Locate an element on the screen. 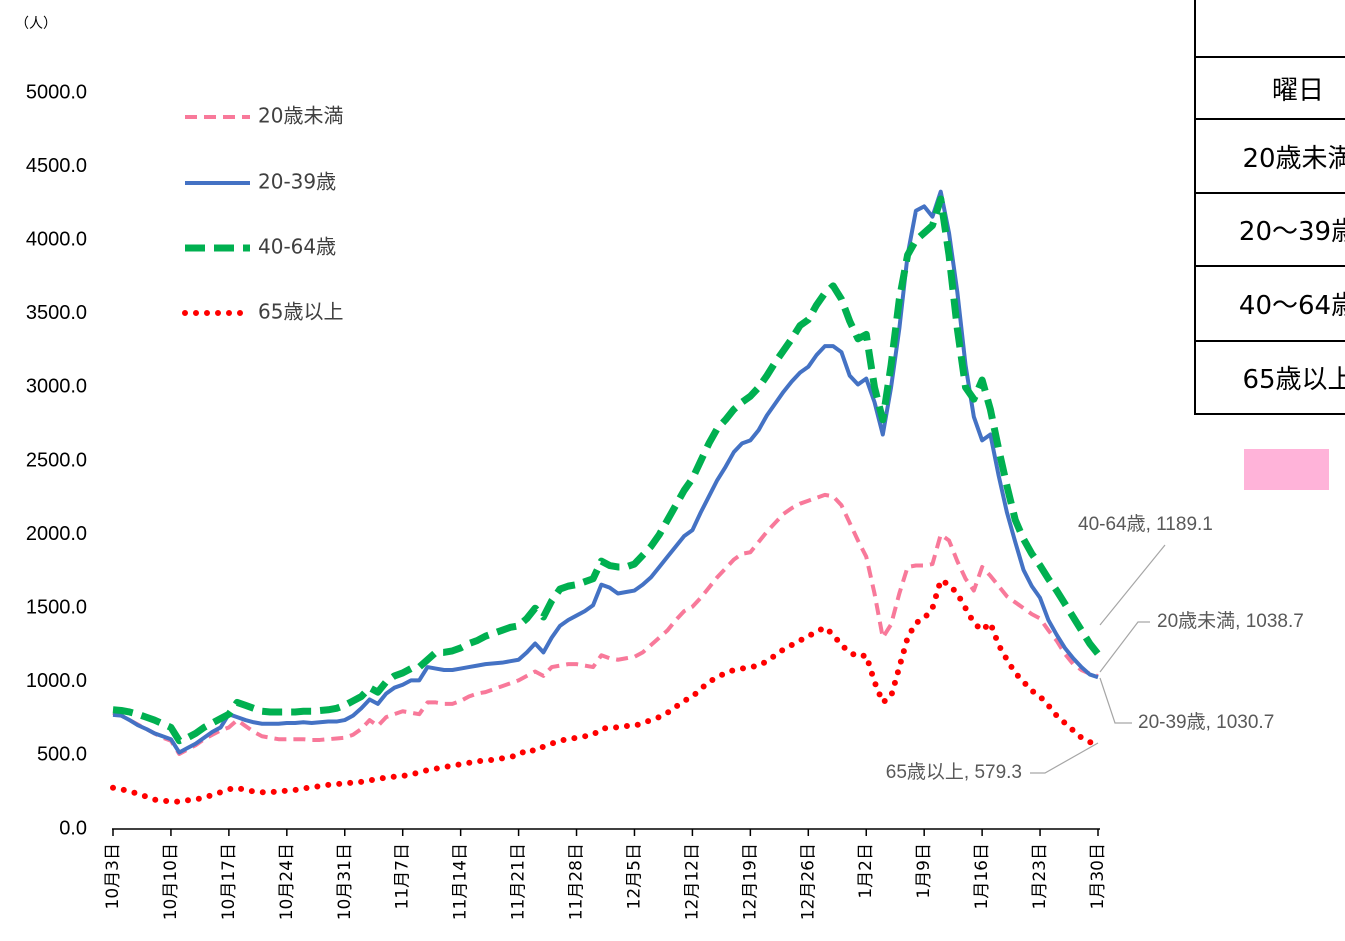 The height and width of the screenshot is (941, 1345). x-tick-label: 11月14日 is located at coordinates (461, 881).